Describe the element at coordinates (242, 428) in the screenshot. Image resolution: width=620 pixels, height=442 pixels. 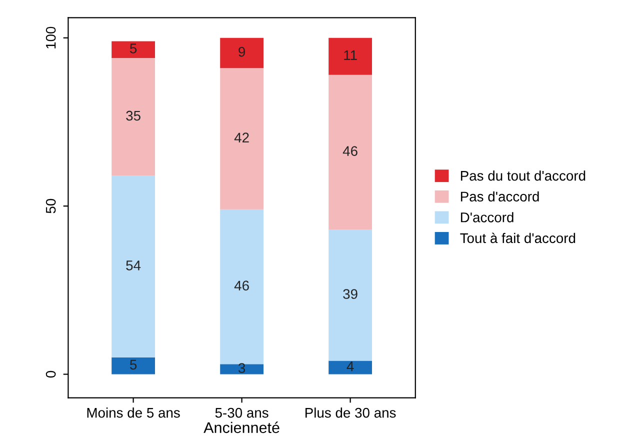
I see `x-axis-title: Ancienneté` at that location.